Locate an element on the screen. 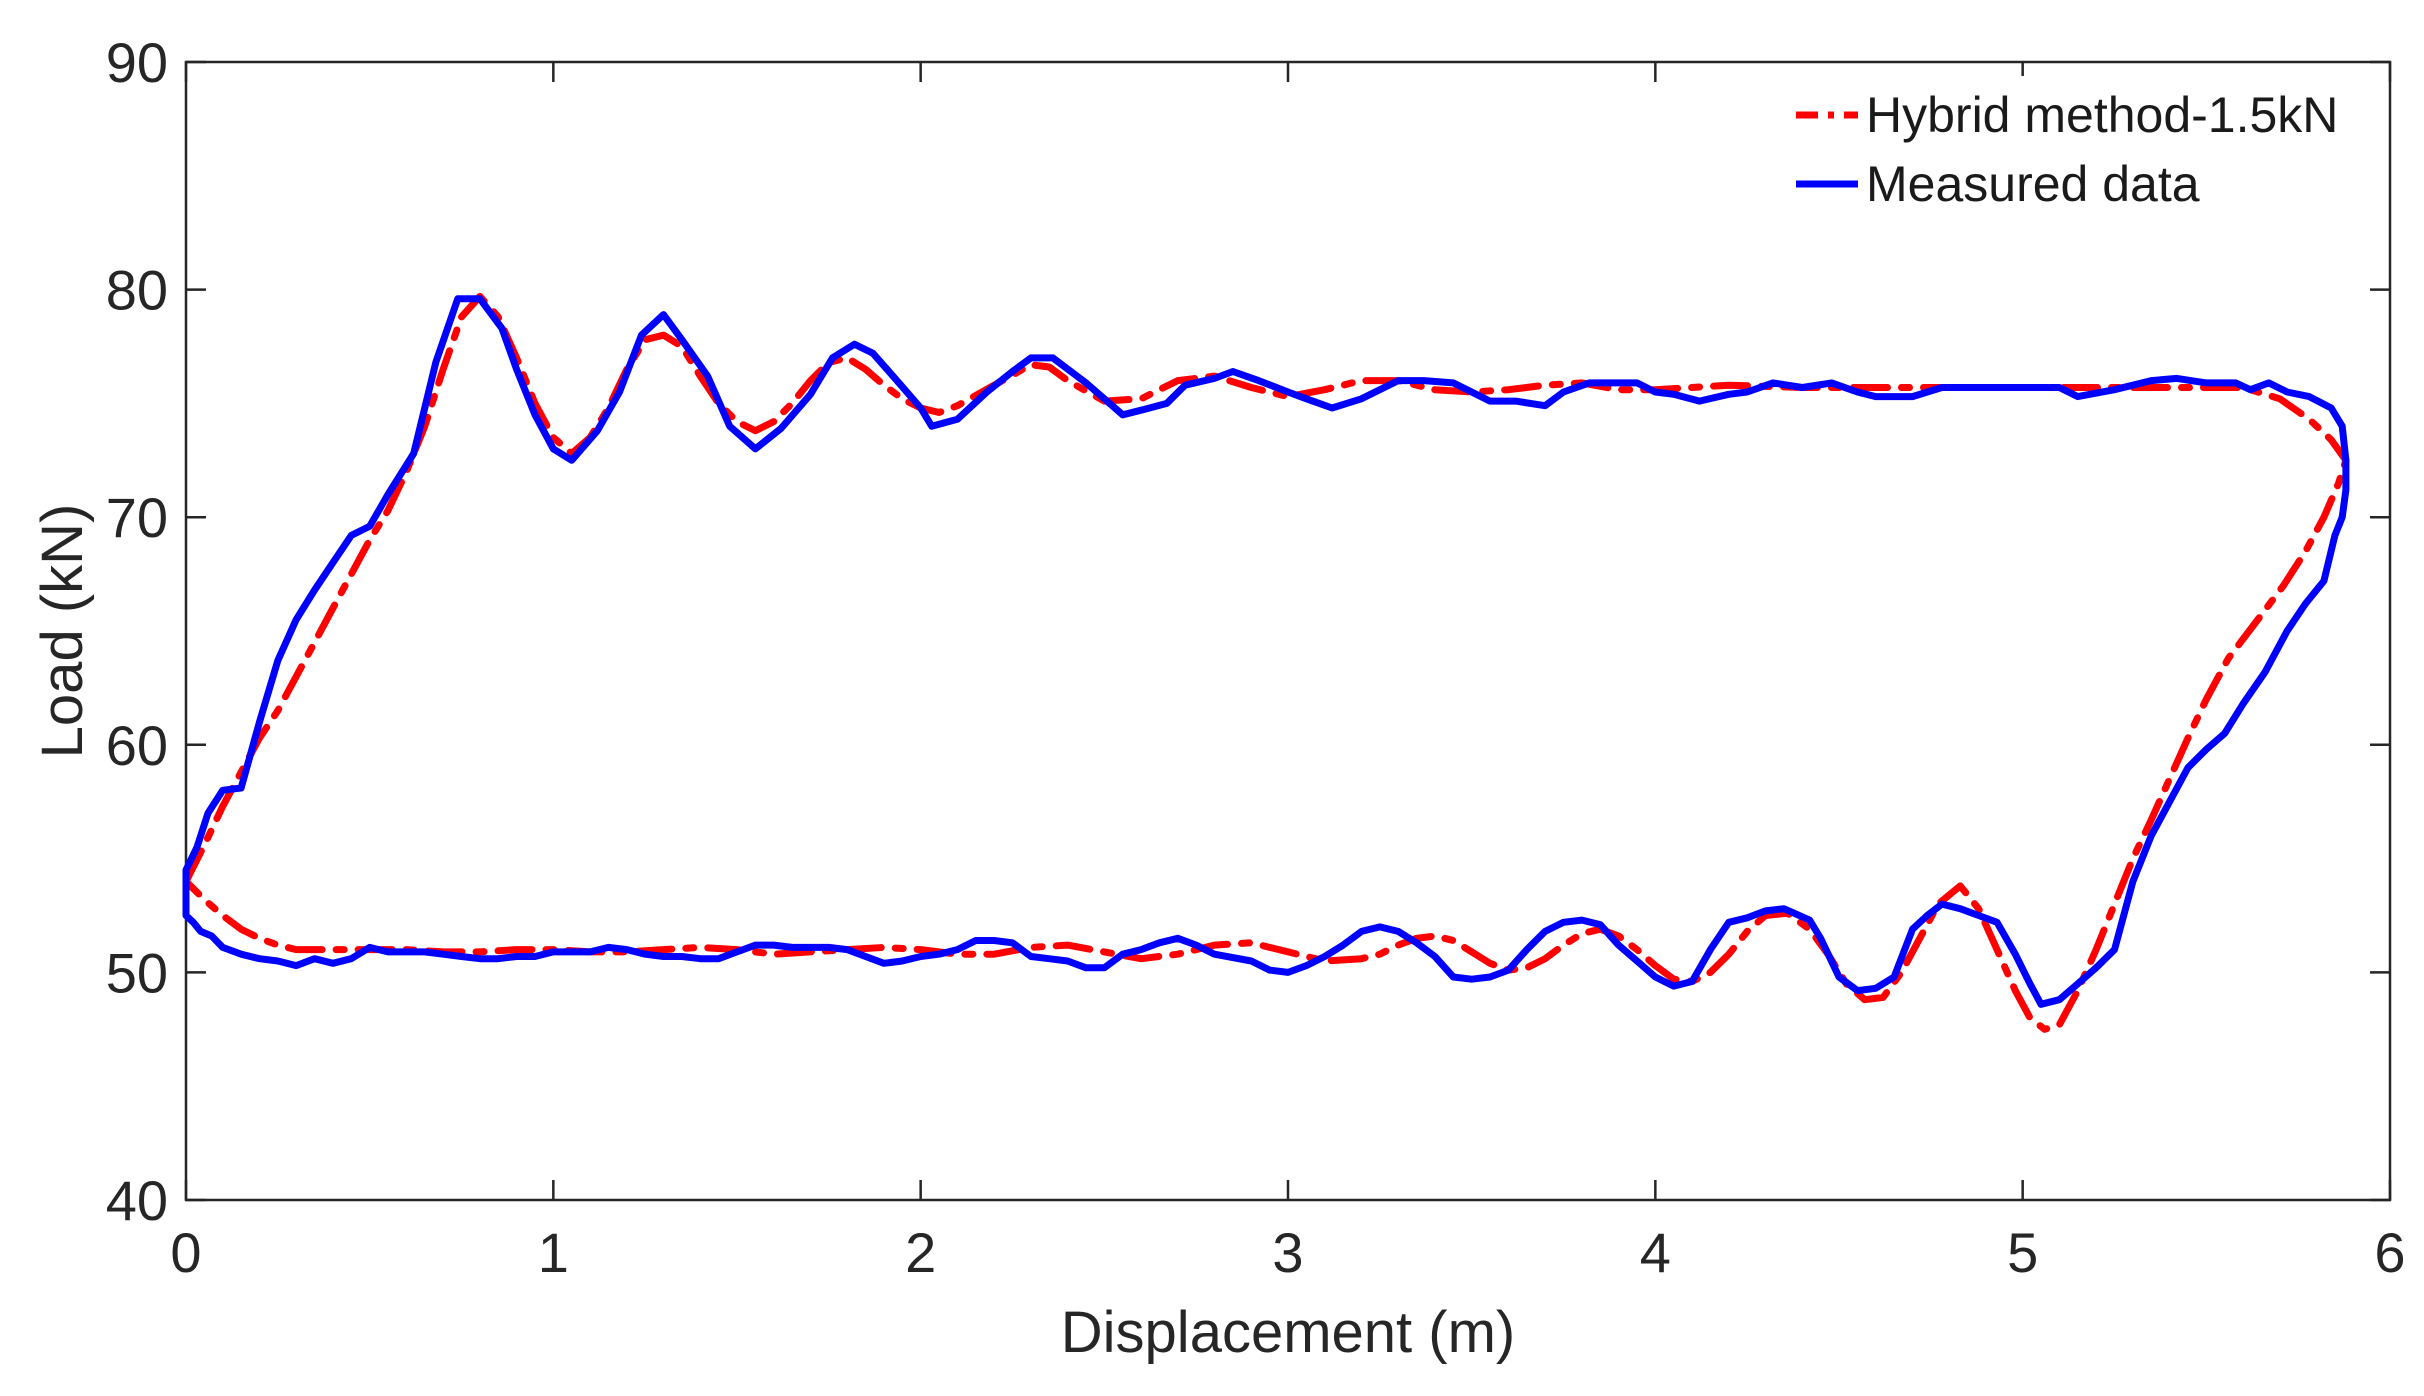 The image size is (2424, 1396). x-tick-label: 3 is located at coordinates (1287, 1252).